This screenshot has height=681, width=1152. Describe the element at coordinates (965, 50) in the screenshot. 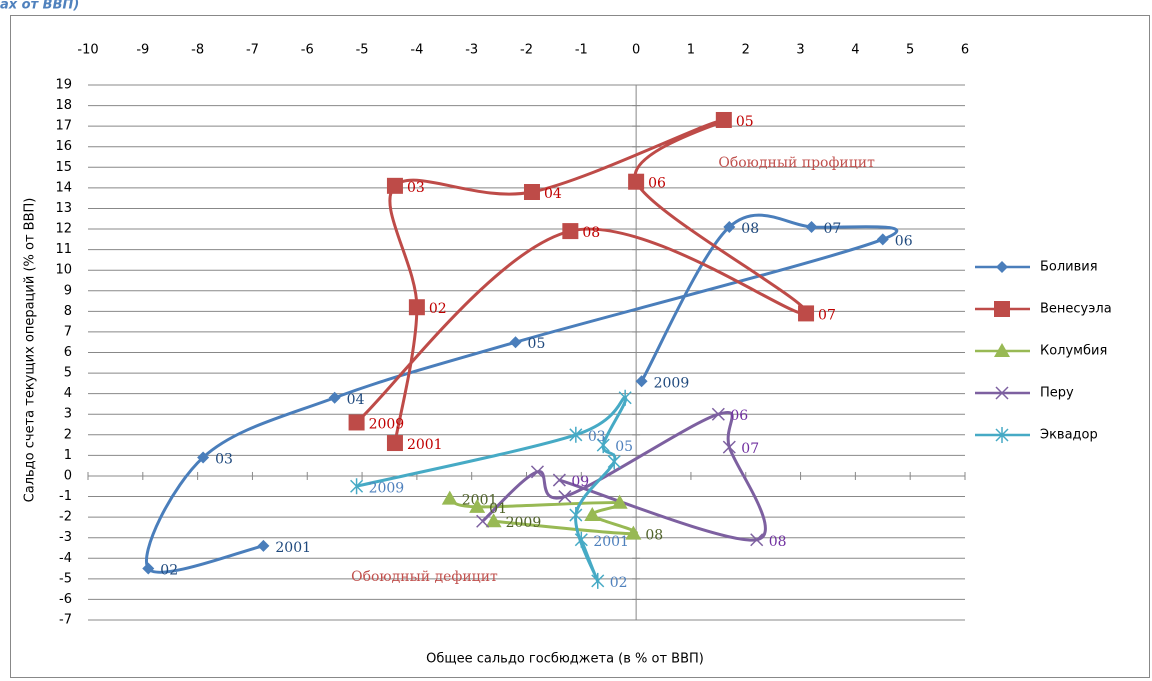

I see `x-tick-label: 6` at that location.